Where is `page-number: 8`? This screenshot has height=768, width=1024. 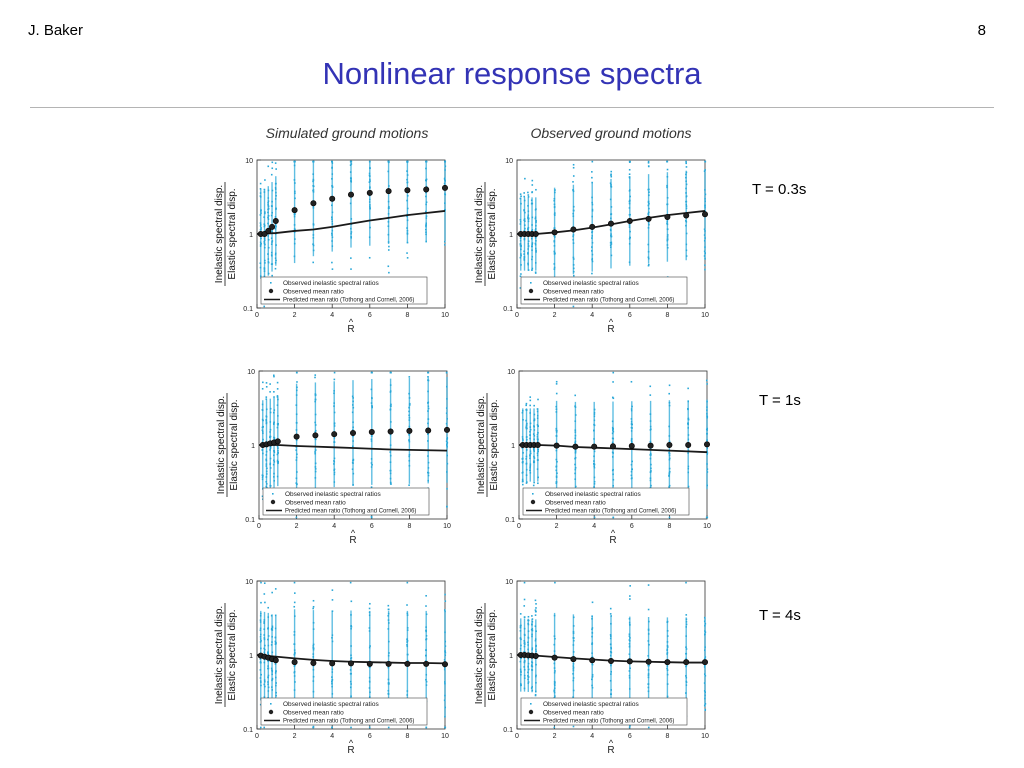
page-number: 8 is located at coordinates (981, 30).